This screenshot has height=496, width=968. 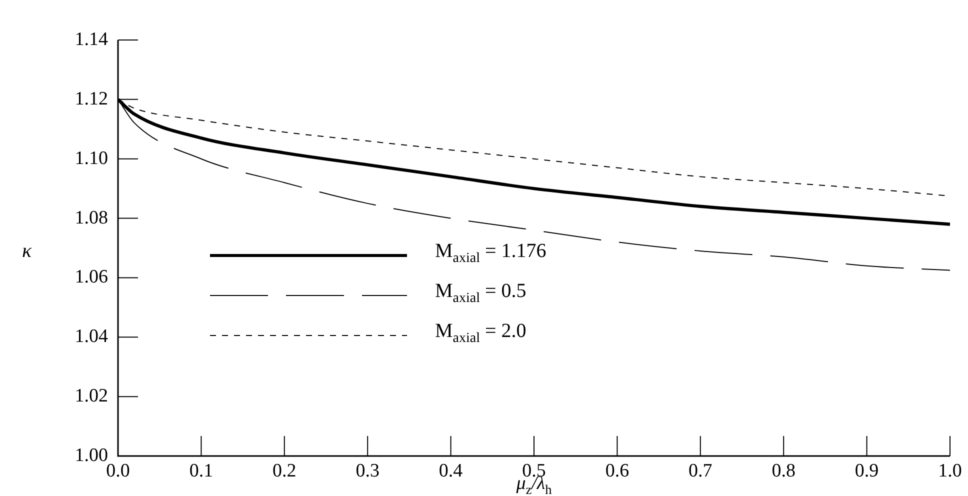 What do you see at coordinates (91, 396) in the screenshot?
I see `y-tick-label: 1.02` at bounding box center [91, 396].